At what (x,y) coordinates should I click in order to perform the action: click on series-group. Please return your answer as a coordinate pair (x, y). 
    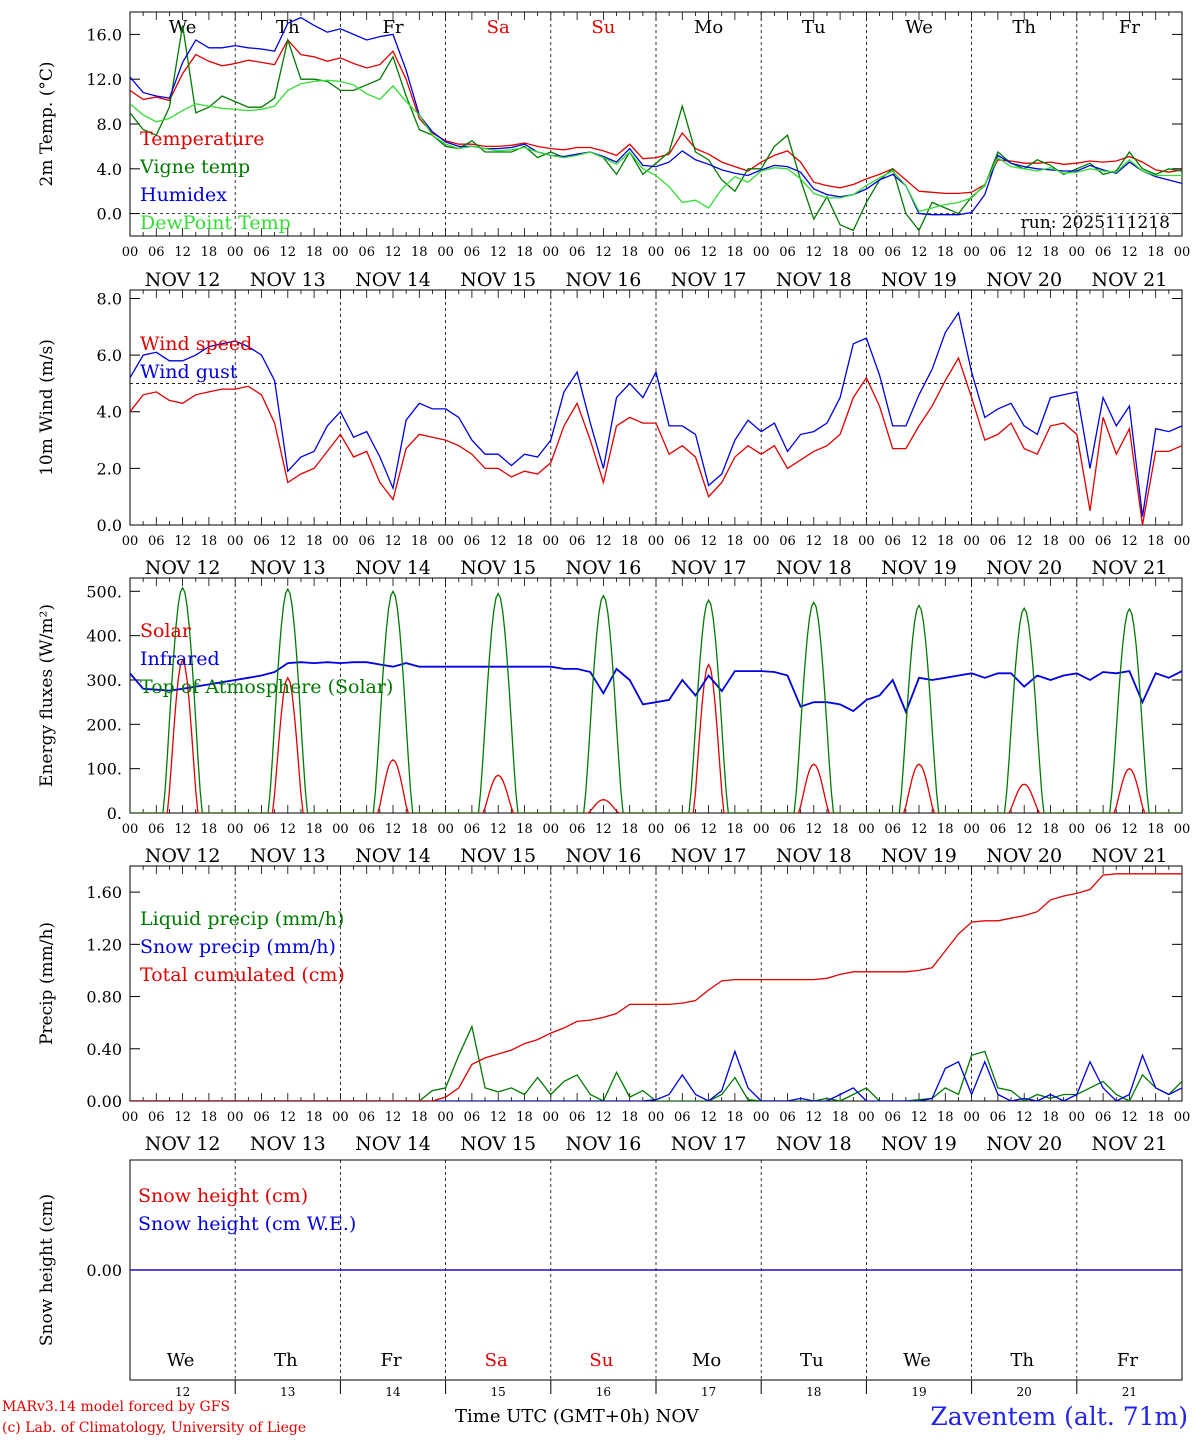
    Looking at the image, I should click on (656, 699).